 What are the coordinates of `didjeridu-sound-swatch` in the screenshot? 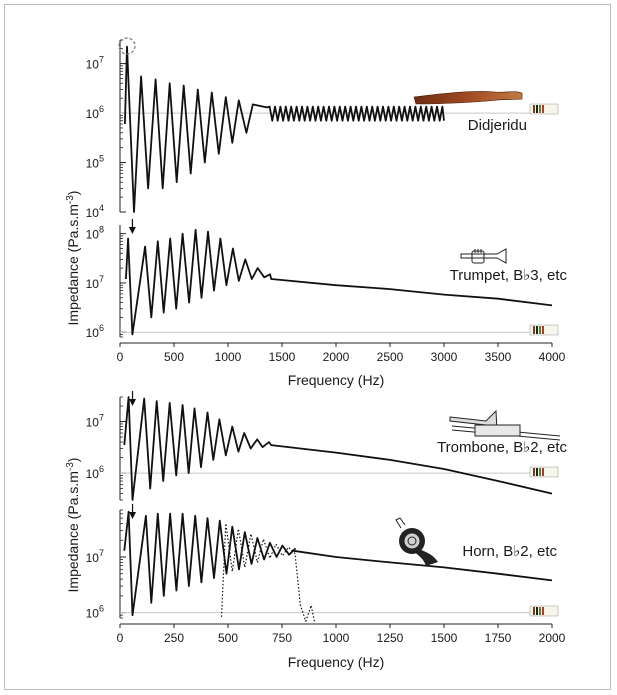 It's located at (544, 109).